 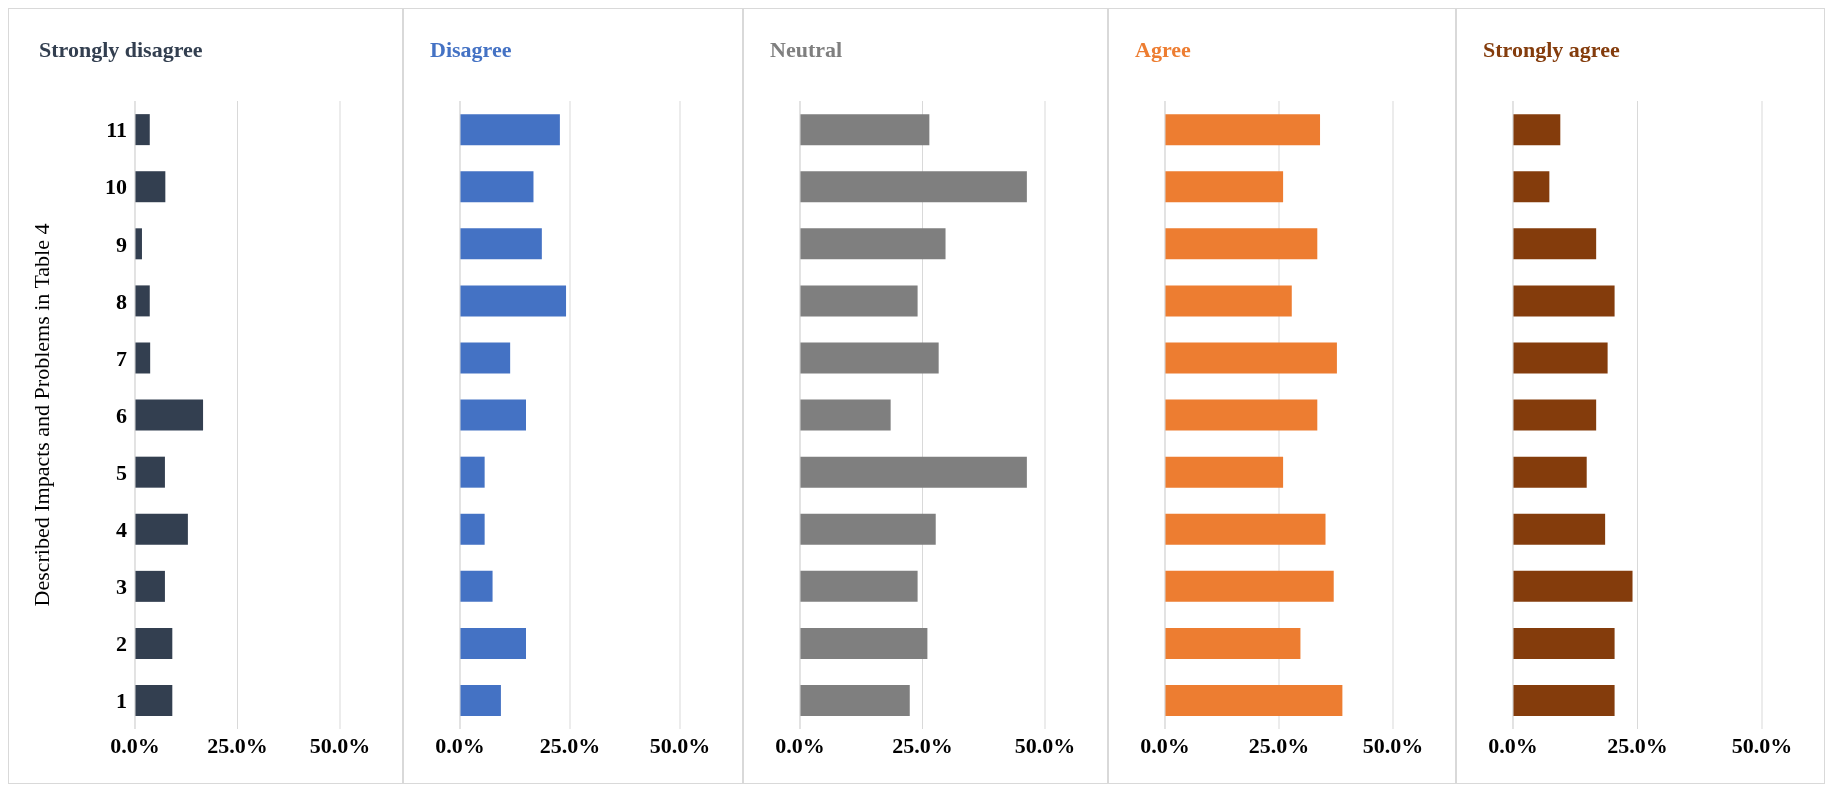 What do you see at coordinates (121, 644) in the screenshot?
I see `y-tick-label: 2` at bounding box center [121, 644].